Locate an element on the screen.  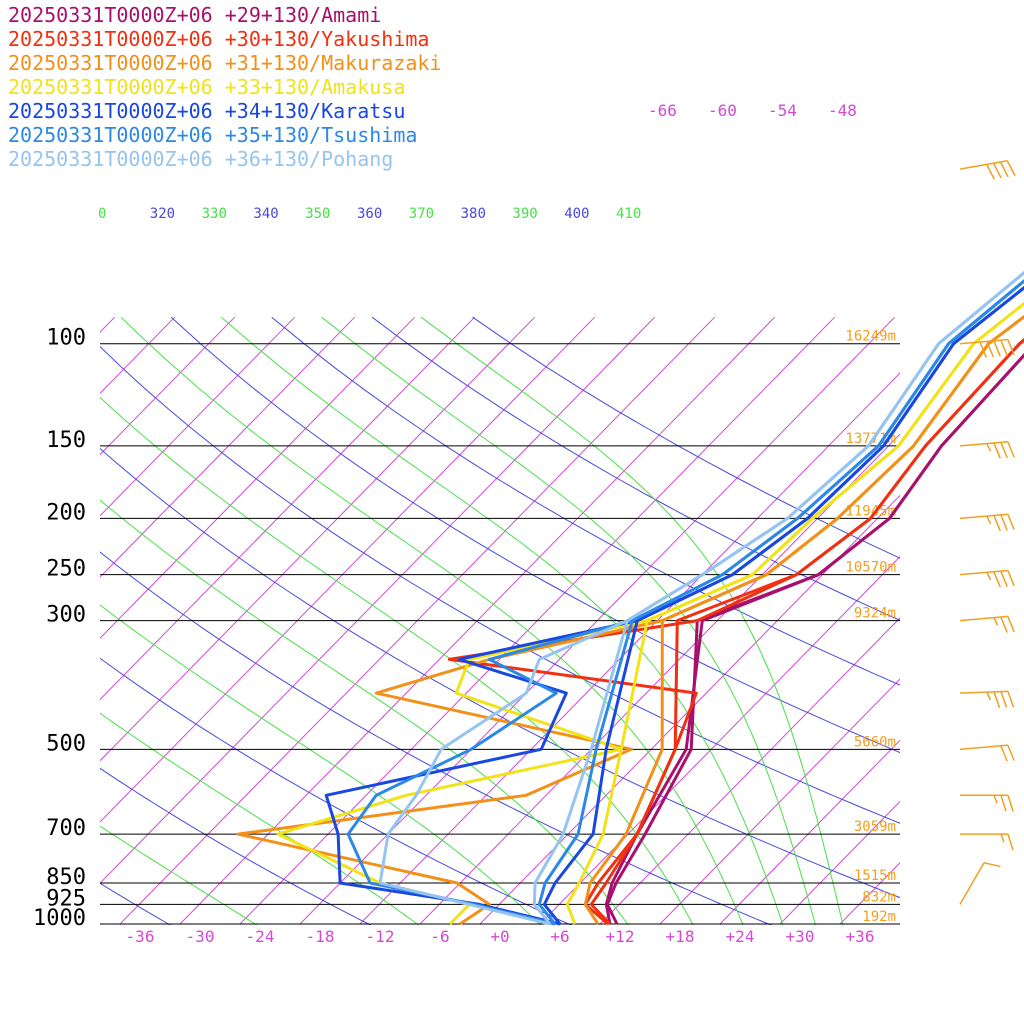
theta-label: 410 is located at coordinates (628, 214).